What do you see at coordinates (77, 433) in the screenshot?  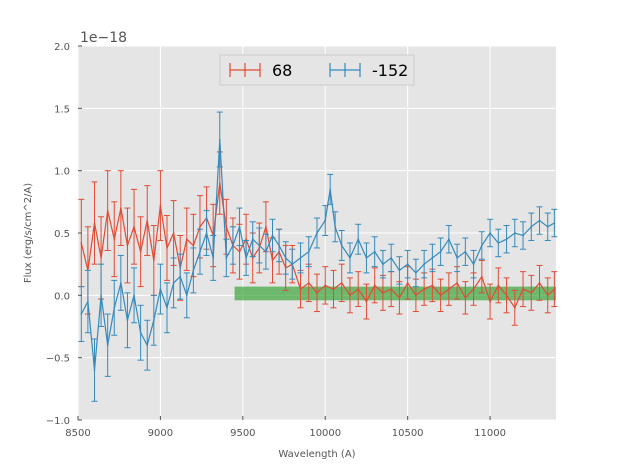 I see `x-tick-label: 8500` at bounding box center [77, 433].